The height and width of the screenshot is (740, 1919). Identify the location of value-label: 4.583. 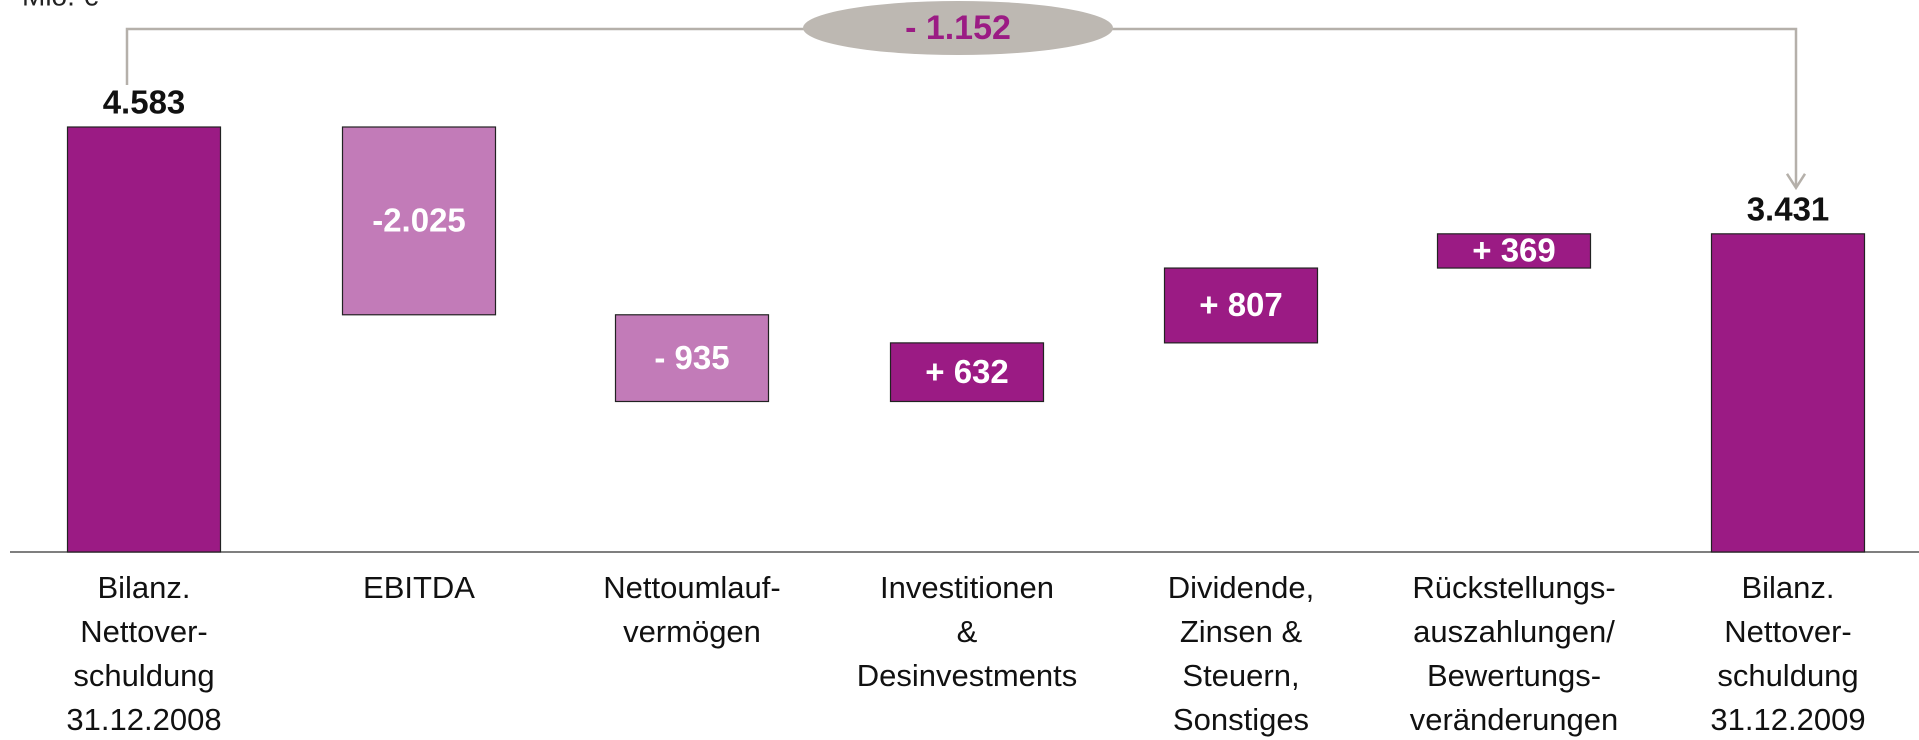
(144, 102).